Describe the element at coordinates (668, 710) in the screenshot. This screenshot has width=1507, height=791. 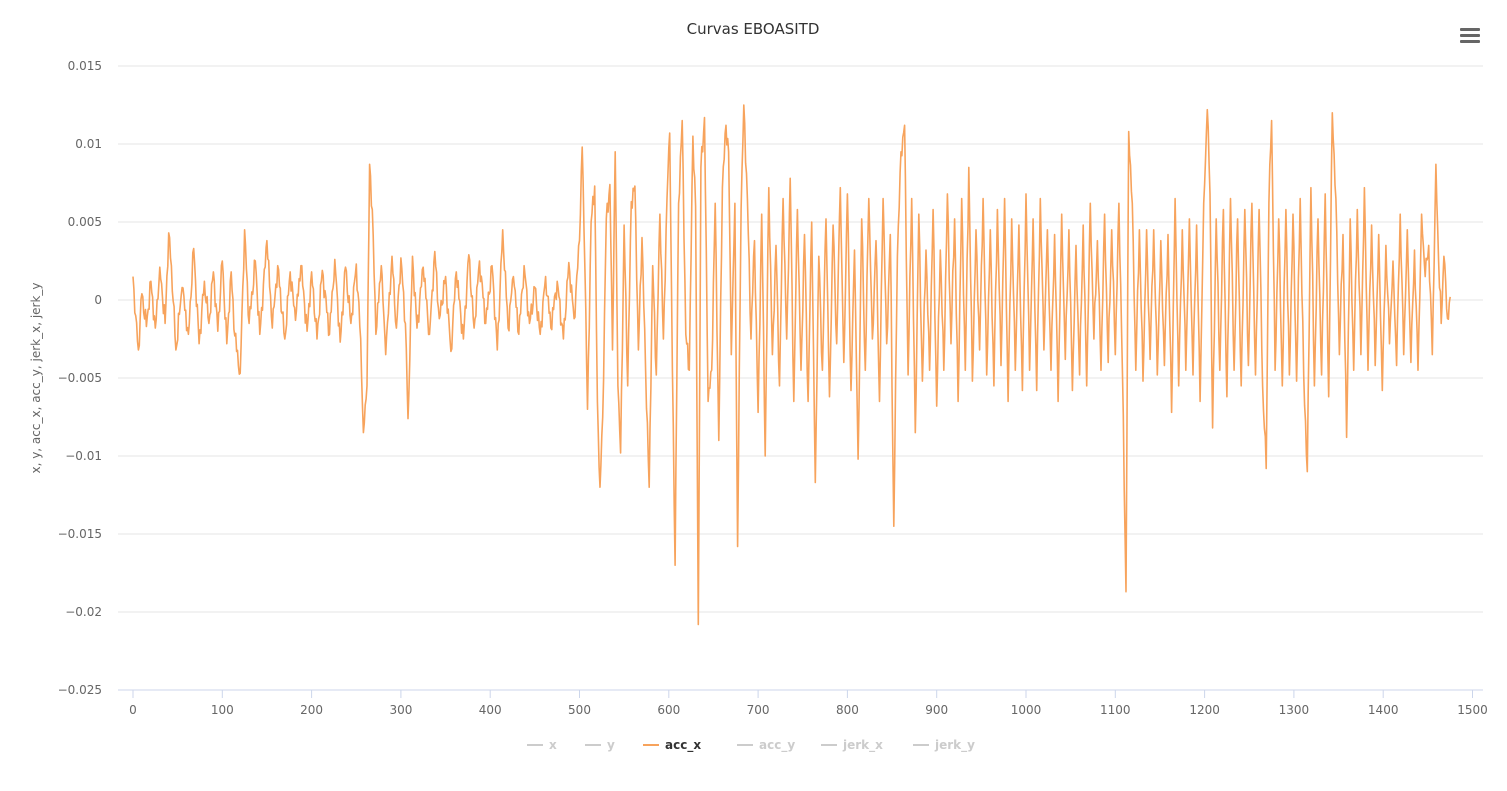
I see `x-tick-label: 600` at that location.